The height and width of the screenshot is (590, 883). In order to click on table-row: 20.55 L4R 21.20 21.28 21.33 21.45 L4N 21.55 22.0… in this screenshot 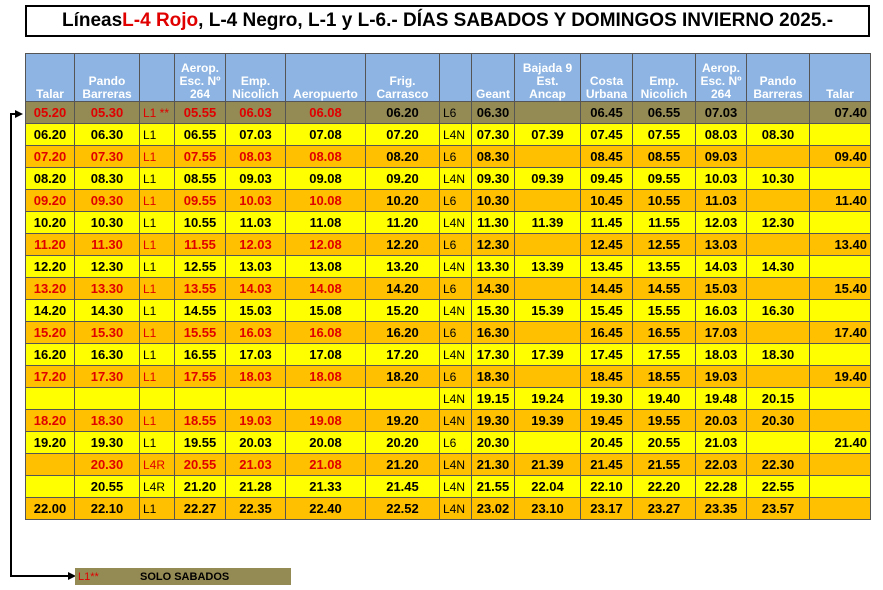, I will do `click(448, 486)`.